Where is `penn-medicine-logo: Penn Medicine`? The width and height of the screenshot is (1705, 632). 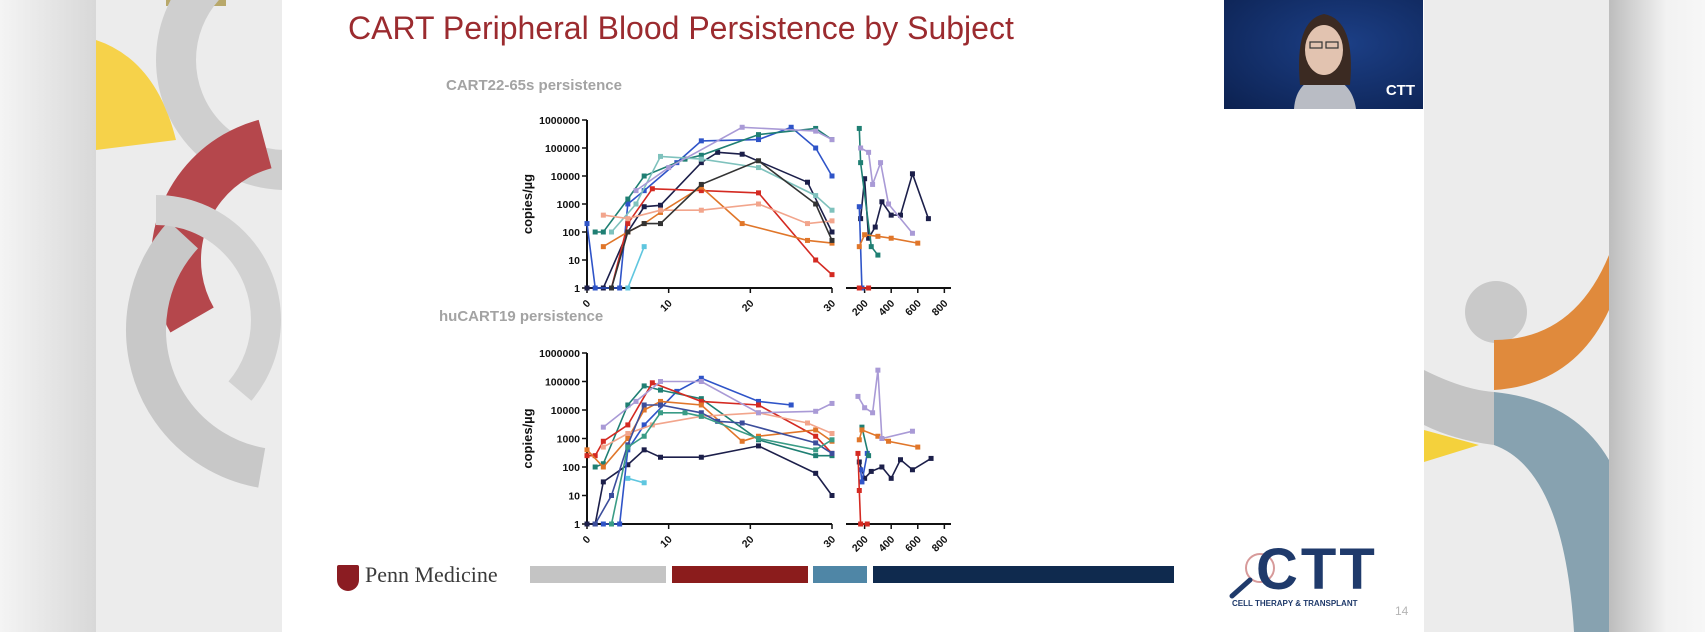 penn-medicine-logo: Penn Medicine is located at coordinates (431, 574).